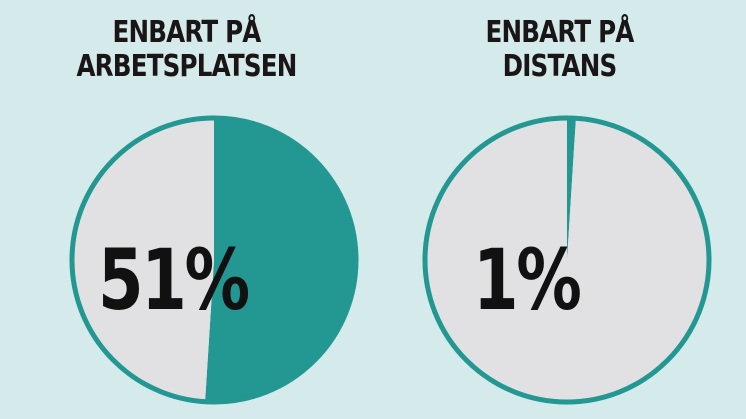  What do you see at coordinates (174, 280) in the screenshot?
I see `percentage-label: 51%` at bounding box center [174, 280].